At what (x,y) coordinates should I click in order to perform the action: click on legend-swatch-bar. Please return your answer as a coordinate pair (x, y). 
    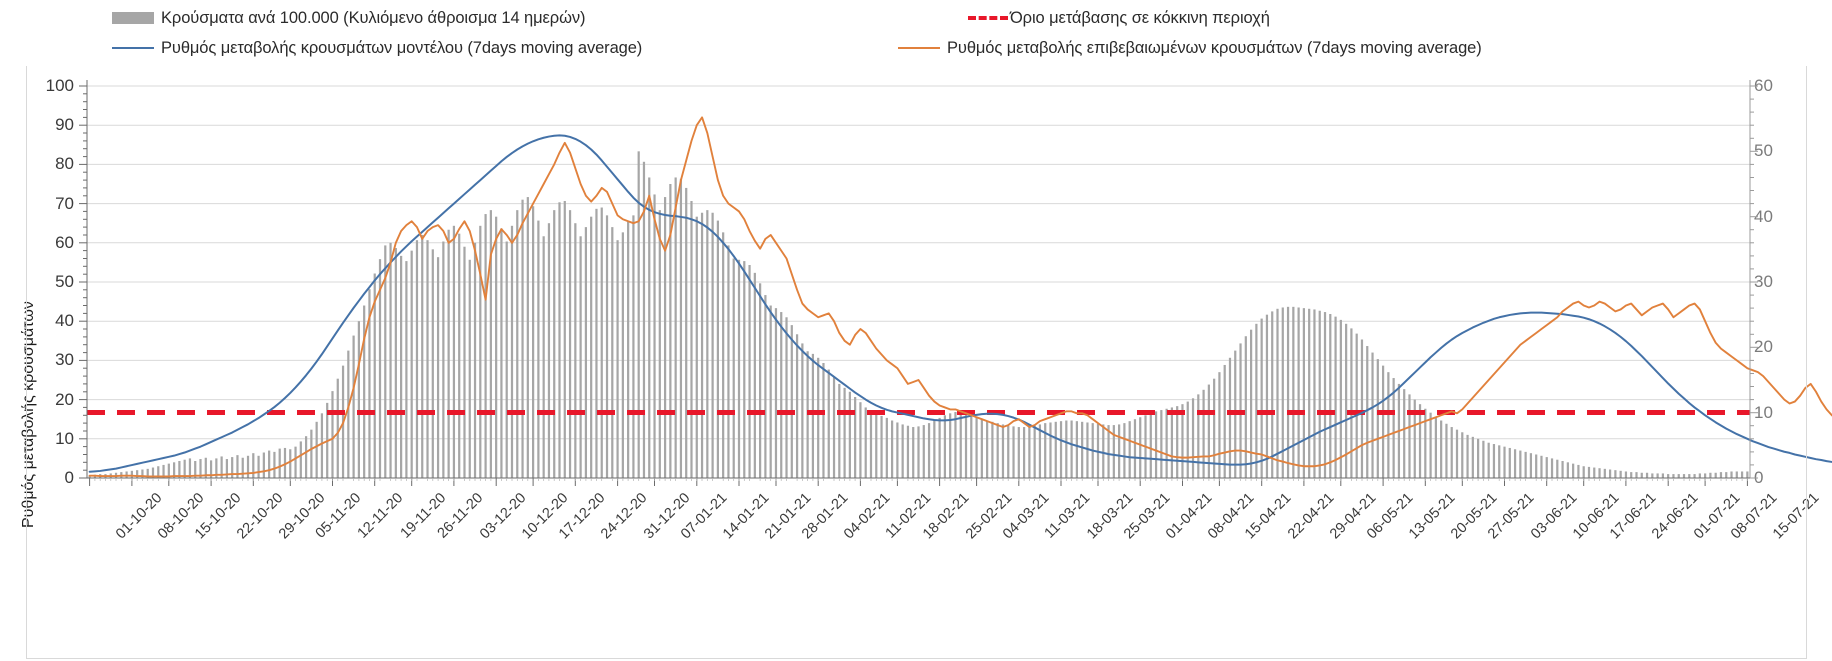
    Looking at the image, I should click on (133, 18).